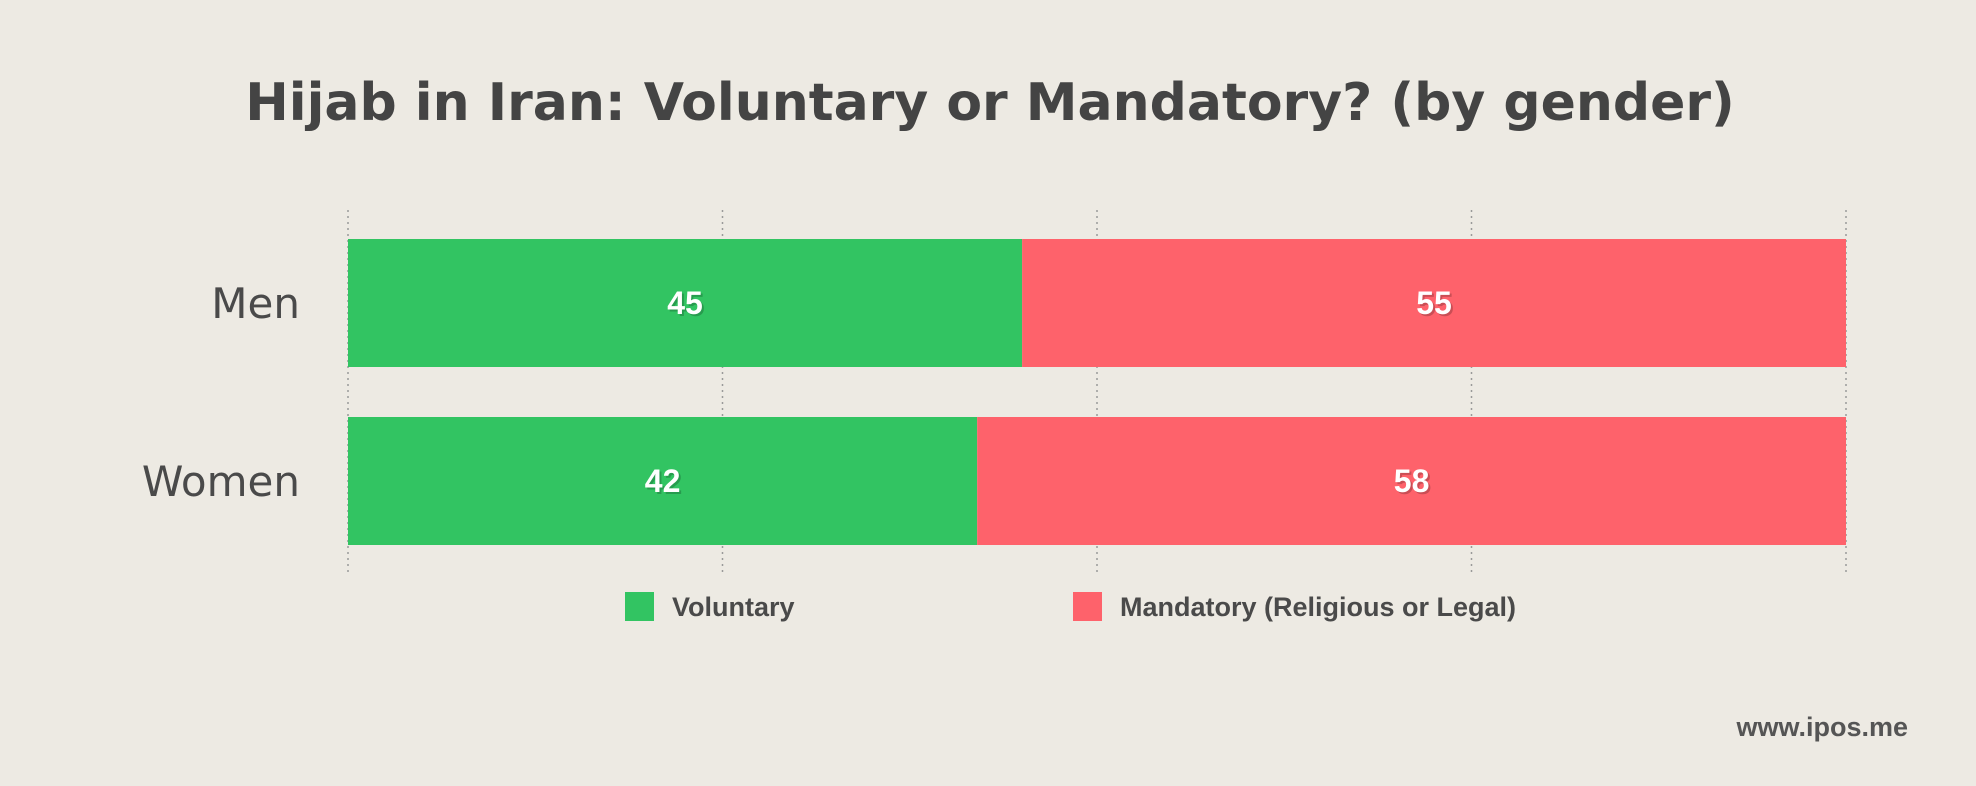  Describe the element at coordinates (221, 481) in the screenshot. I see `category-label: Women` at that location.